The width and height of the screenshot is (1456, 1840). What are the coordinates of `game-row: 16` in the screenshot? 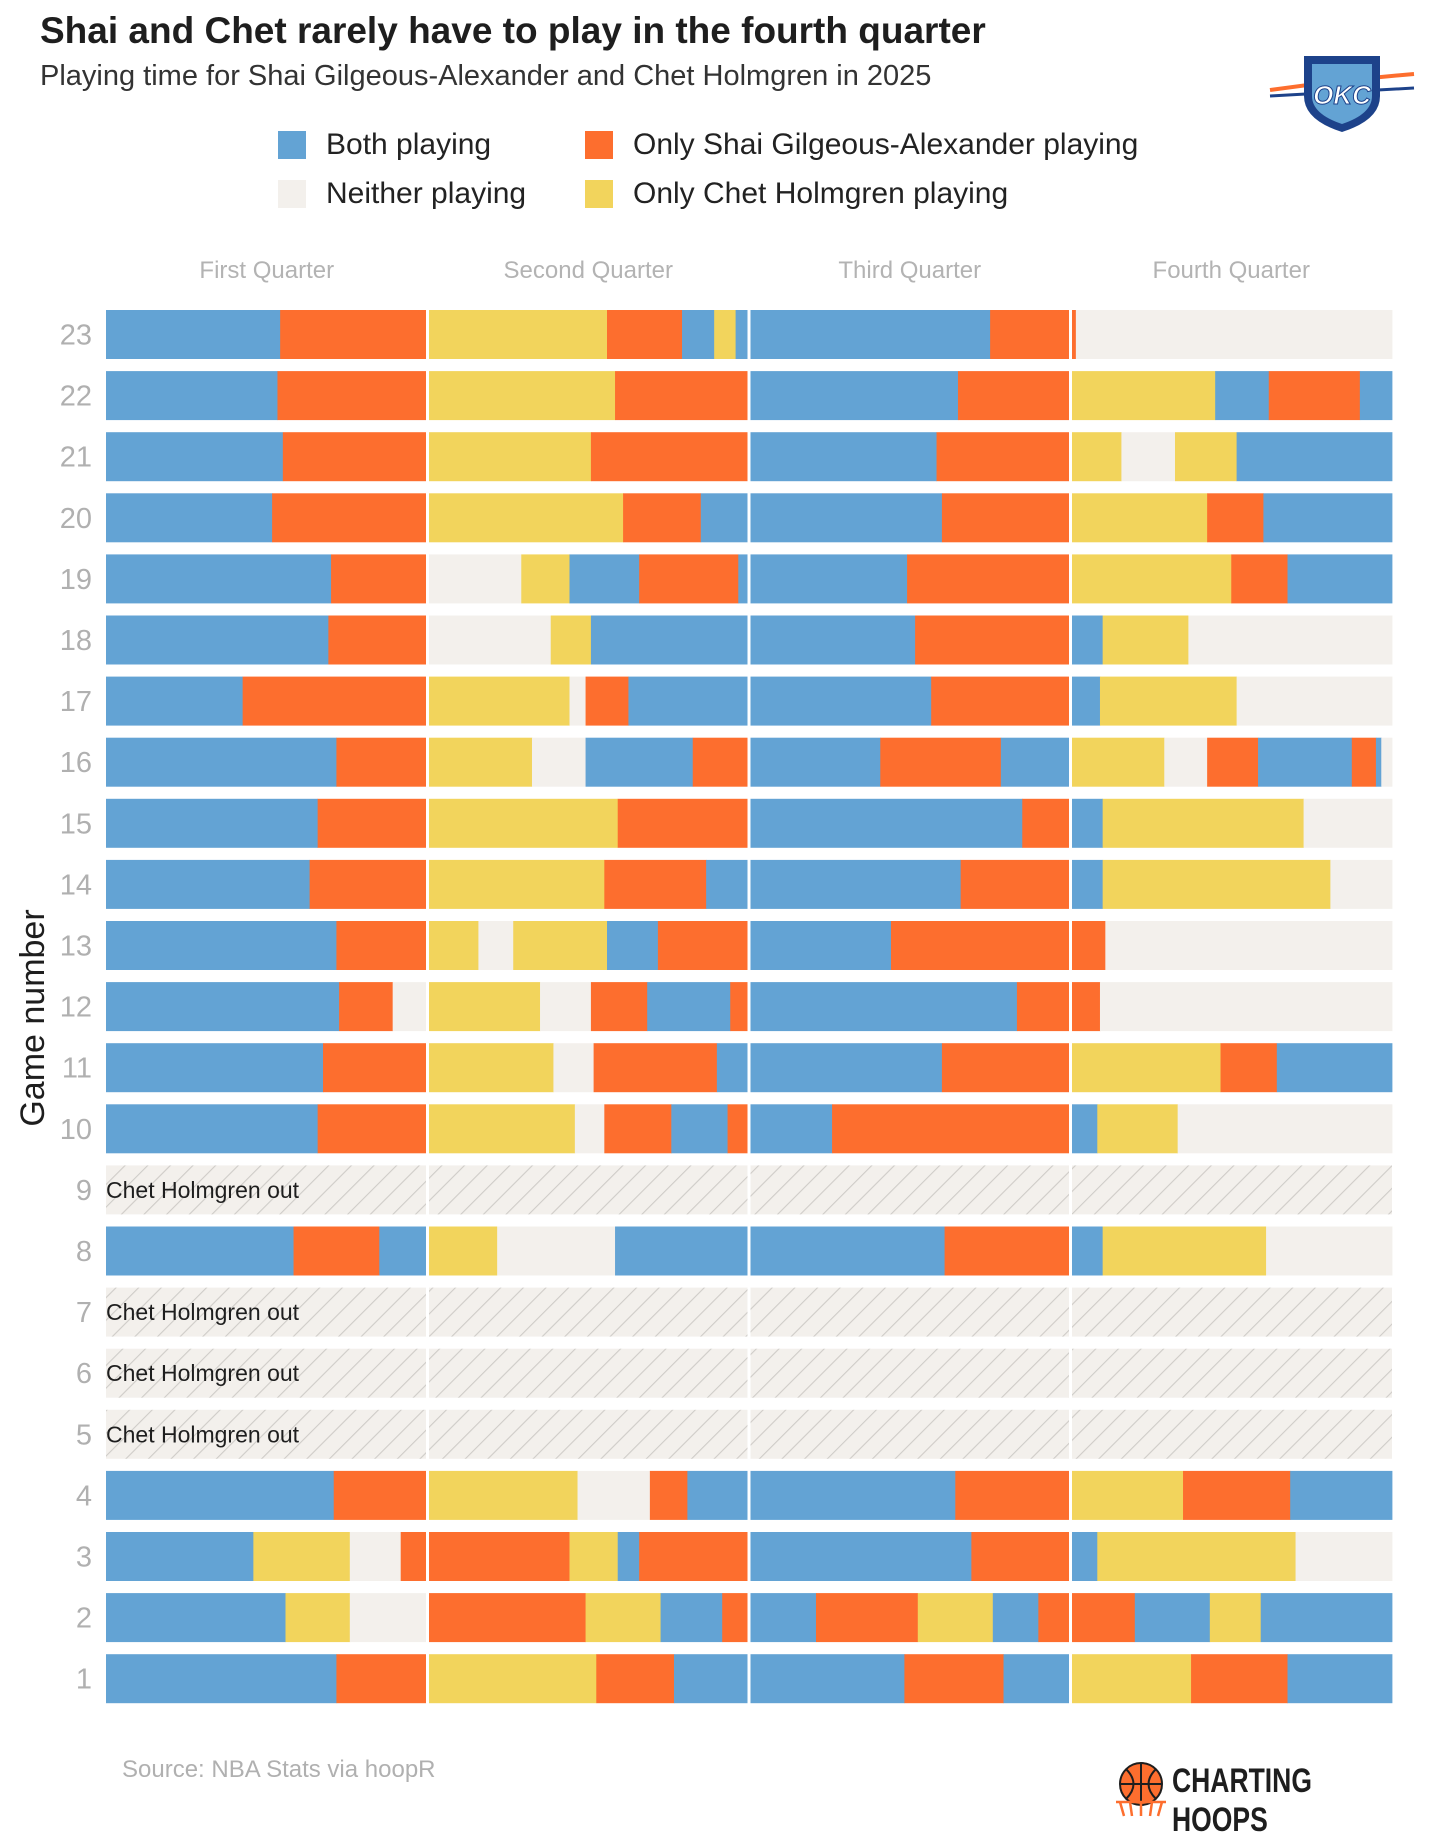 It's located at (726, 762).